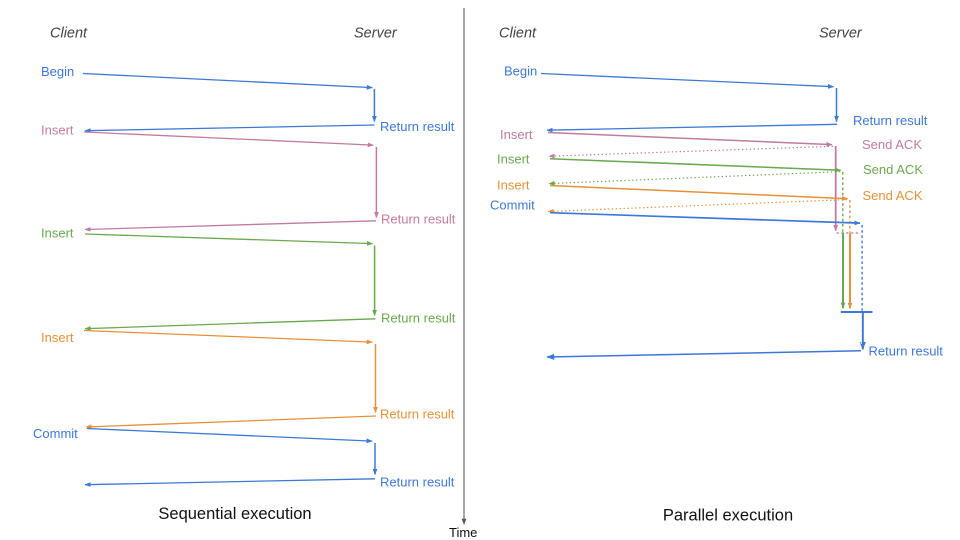  What do you see at coordinates (463, 532) in the screenshot?
I see `svg-text: Time` at bounding box center [463, 532].